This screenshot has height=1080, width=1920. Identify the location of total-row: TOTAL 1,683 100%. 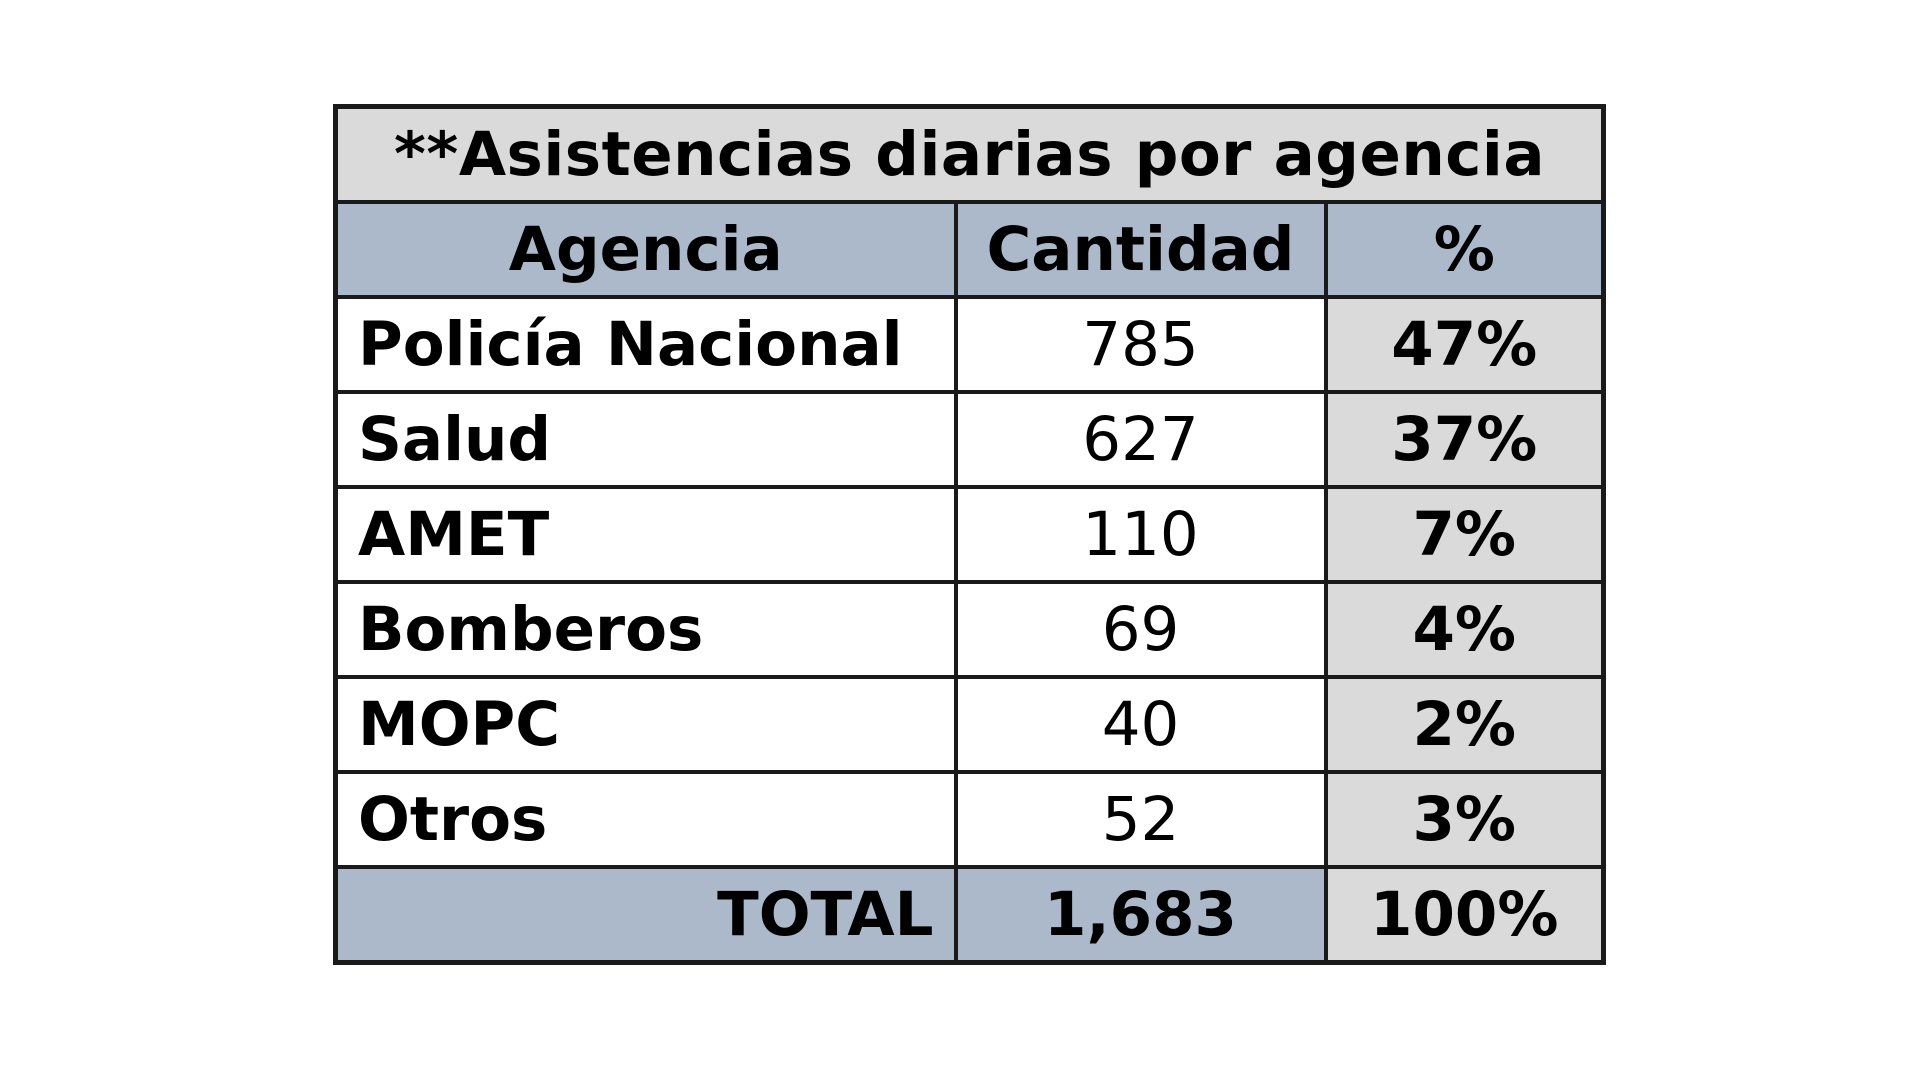
(969, 915).